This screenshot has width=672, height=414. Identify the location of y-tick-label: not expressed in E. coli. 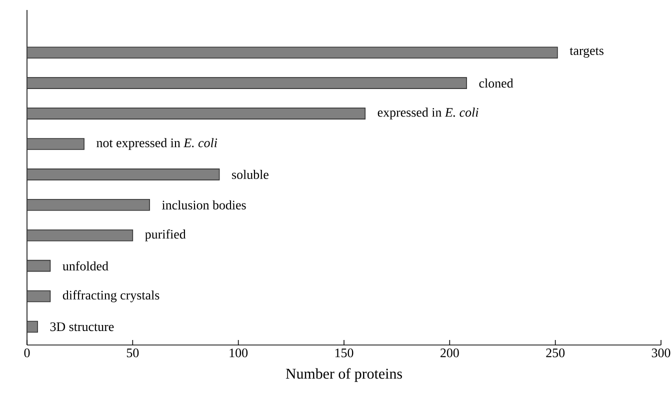
(157, 144).